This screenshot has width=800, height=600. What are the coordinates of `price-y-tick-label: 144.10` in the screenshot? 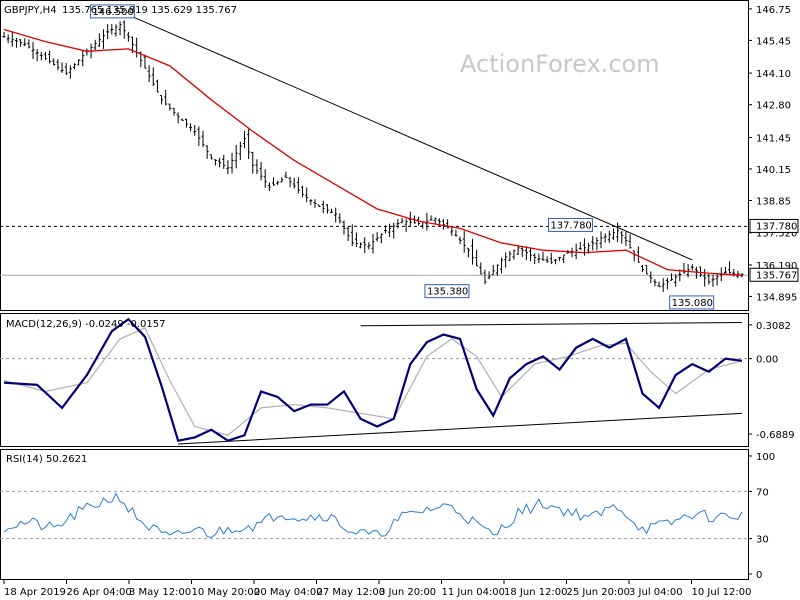 It's located at (773, 74).